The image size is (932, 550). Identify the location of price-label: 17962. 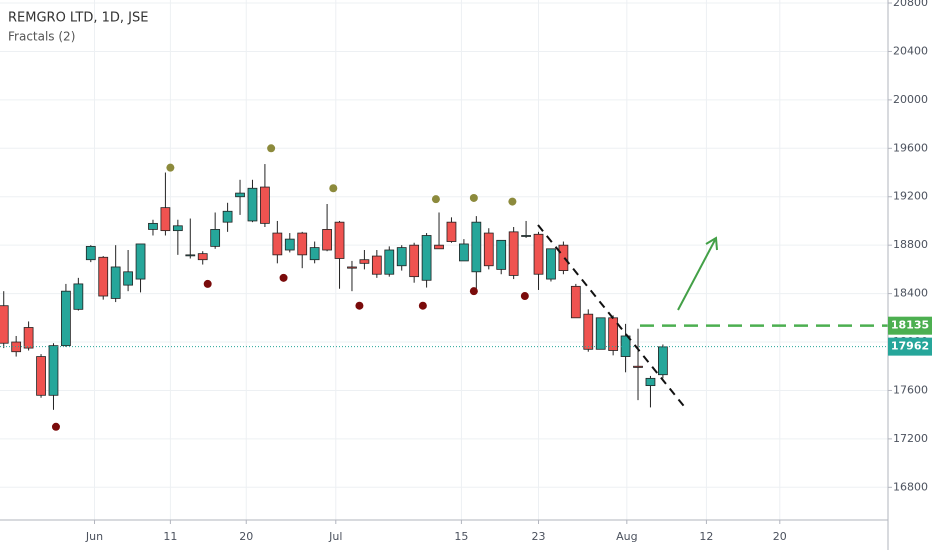
(910, 346).